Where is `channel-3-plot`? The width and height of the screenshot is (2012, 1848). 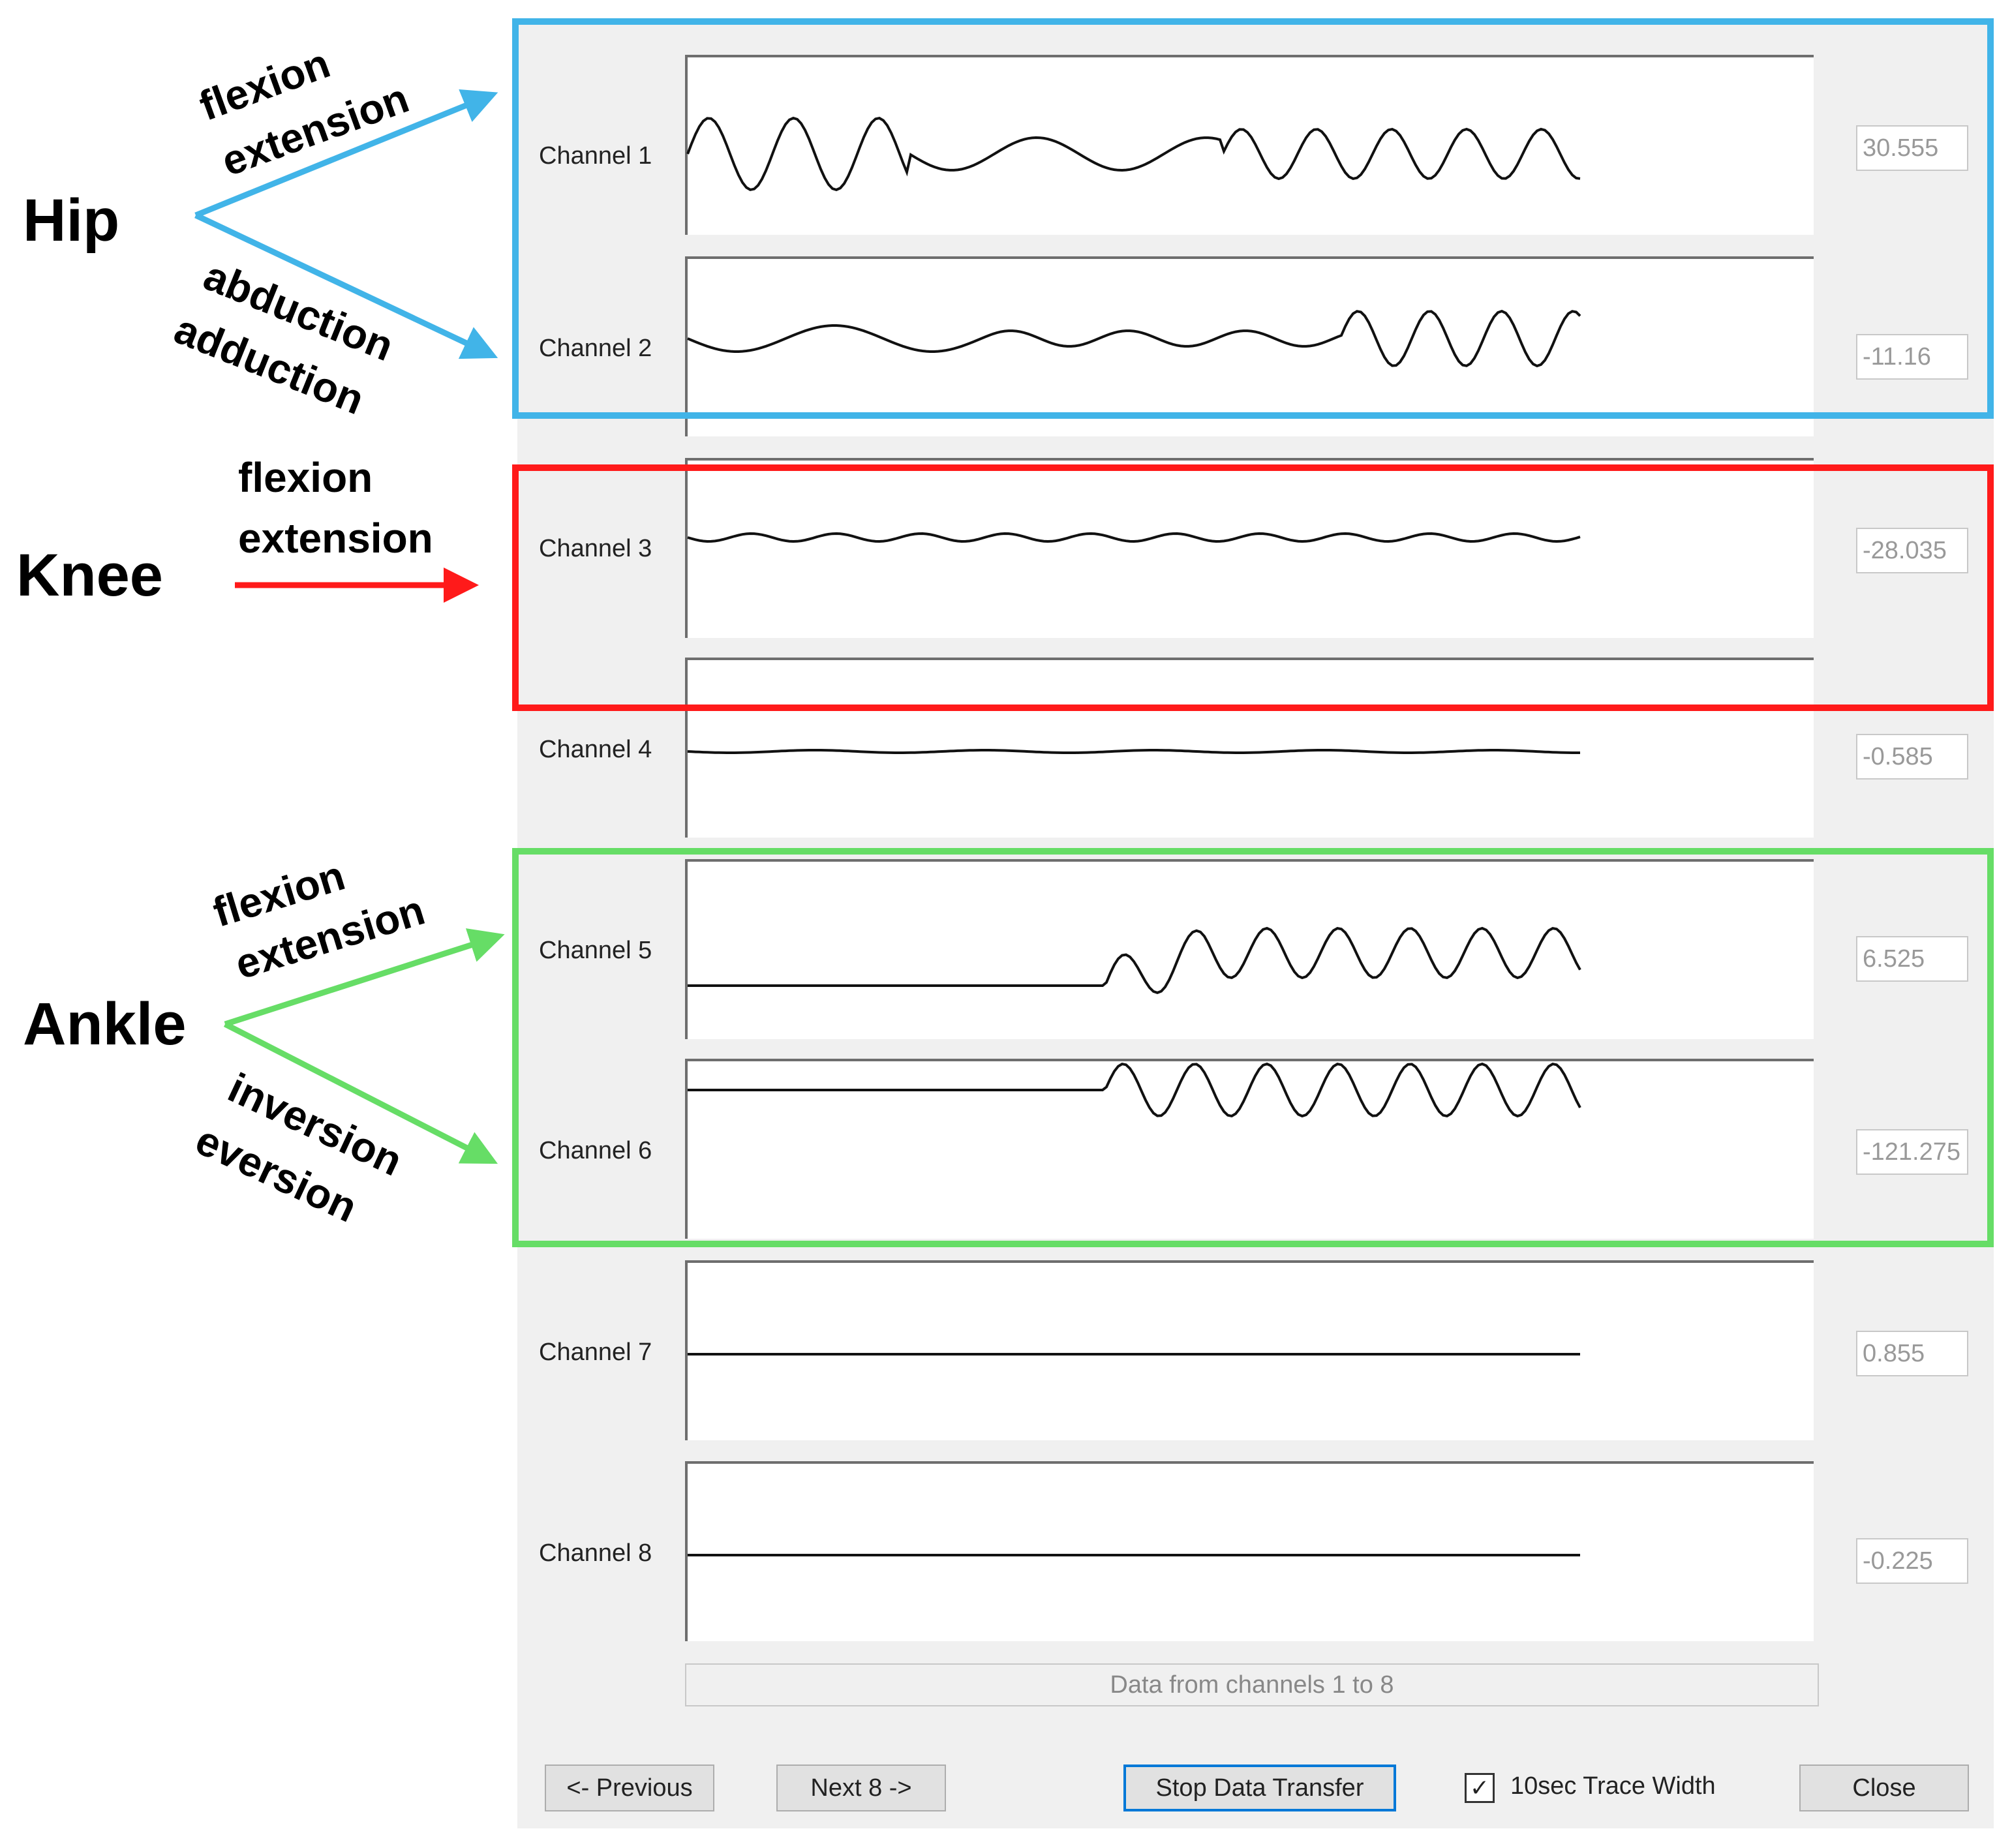 channel-3-plot is located at coordinates (1249, 548).